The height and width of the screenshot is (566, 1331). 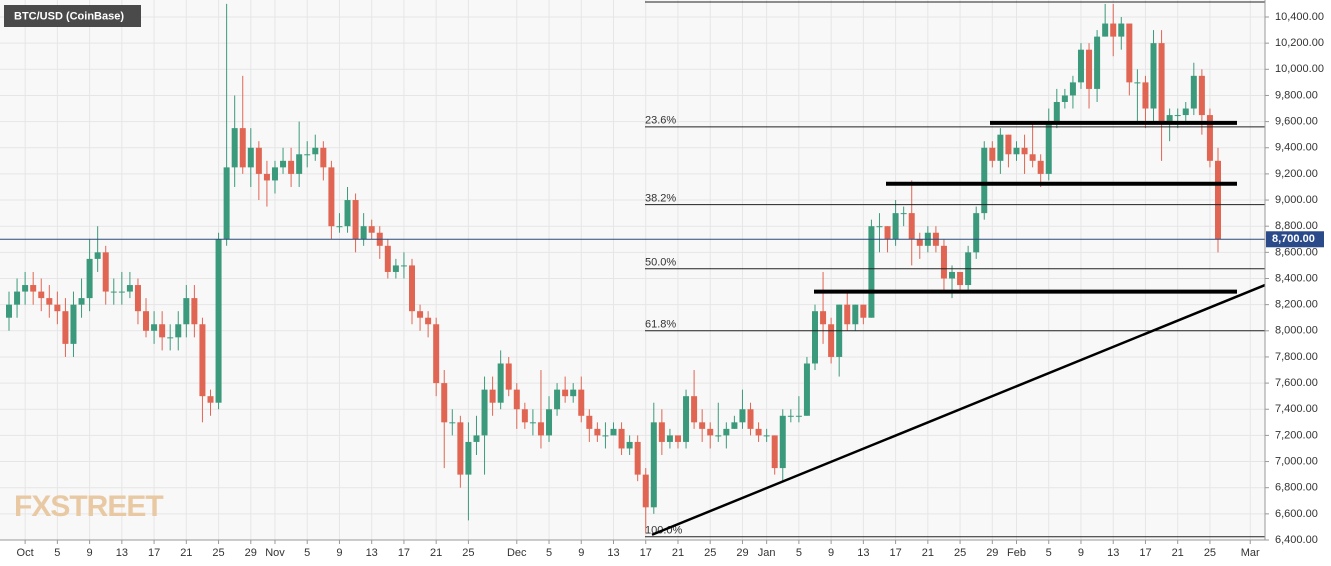 I want to click on fib-label: 50.0%, so click(x=660, y=263).